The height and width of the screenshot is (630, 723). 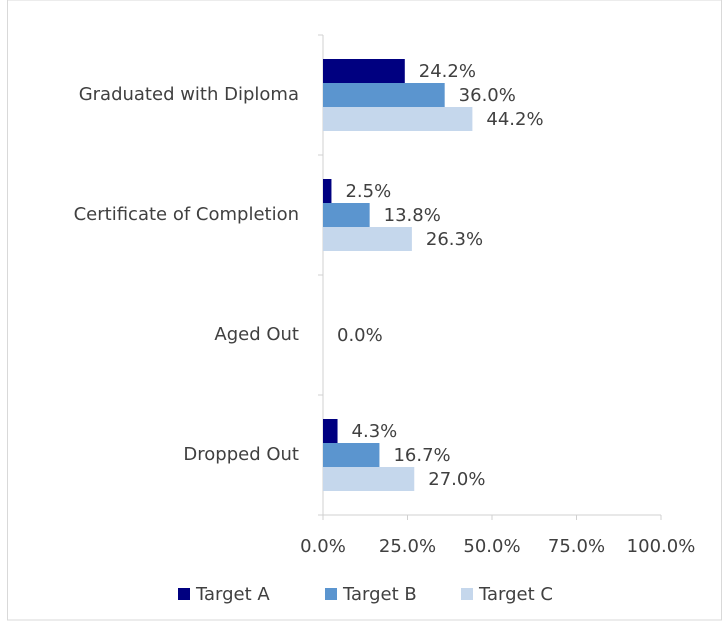 What do you see at coordinates (241, 454) in the screenshot?
I see `y-tick-label: Dropped Out` at bounding box center [241, 454].